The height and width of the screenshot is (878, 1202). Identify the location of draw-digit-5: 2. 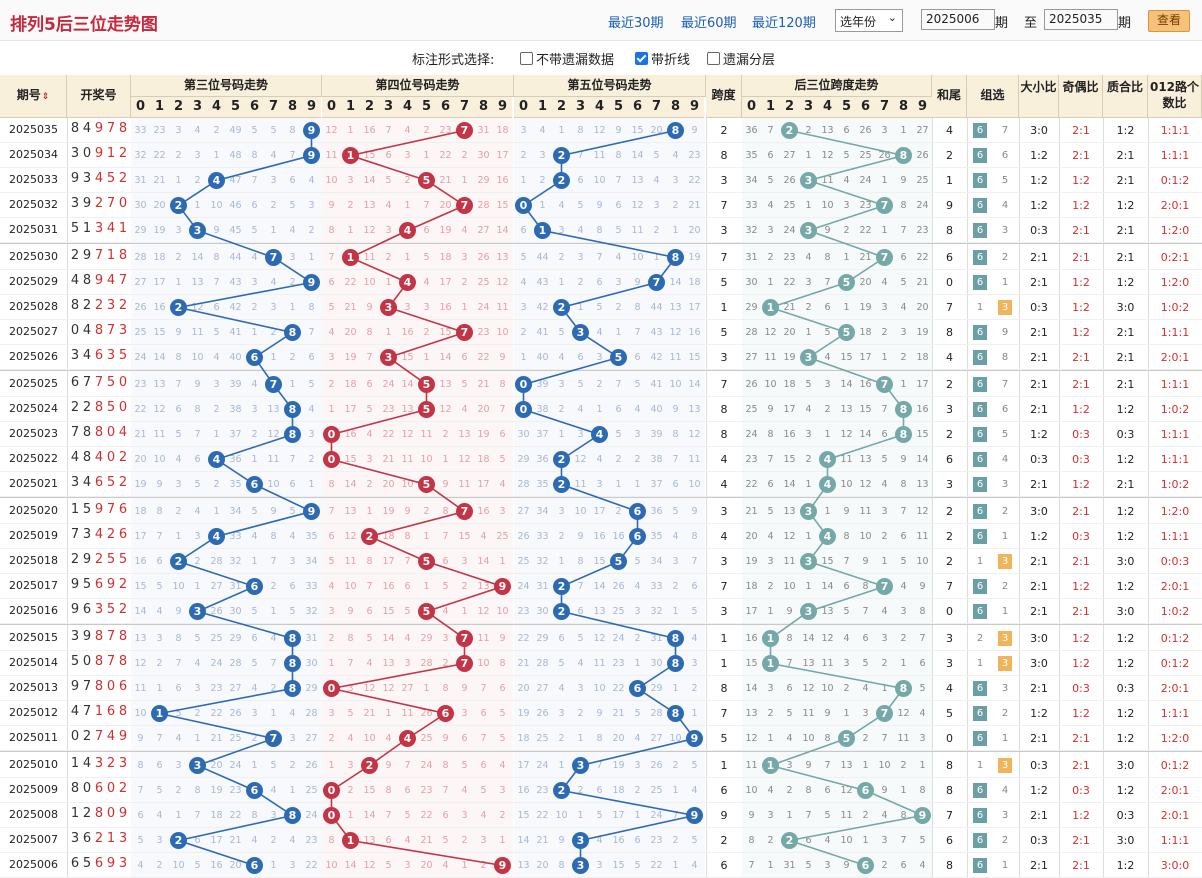
(123, 178).